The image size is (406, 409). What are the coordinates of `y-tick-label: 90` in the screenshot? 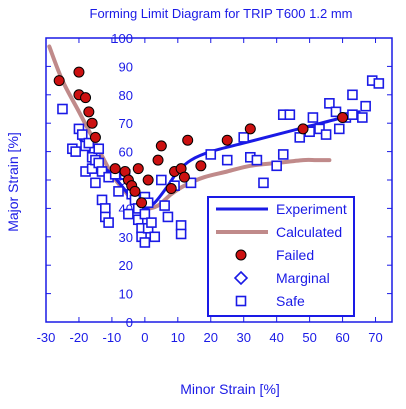 It's located at (126, 66).